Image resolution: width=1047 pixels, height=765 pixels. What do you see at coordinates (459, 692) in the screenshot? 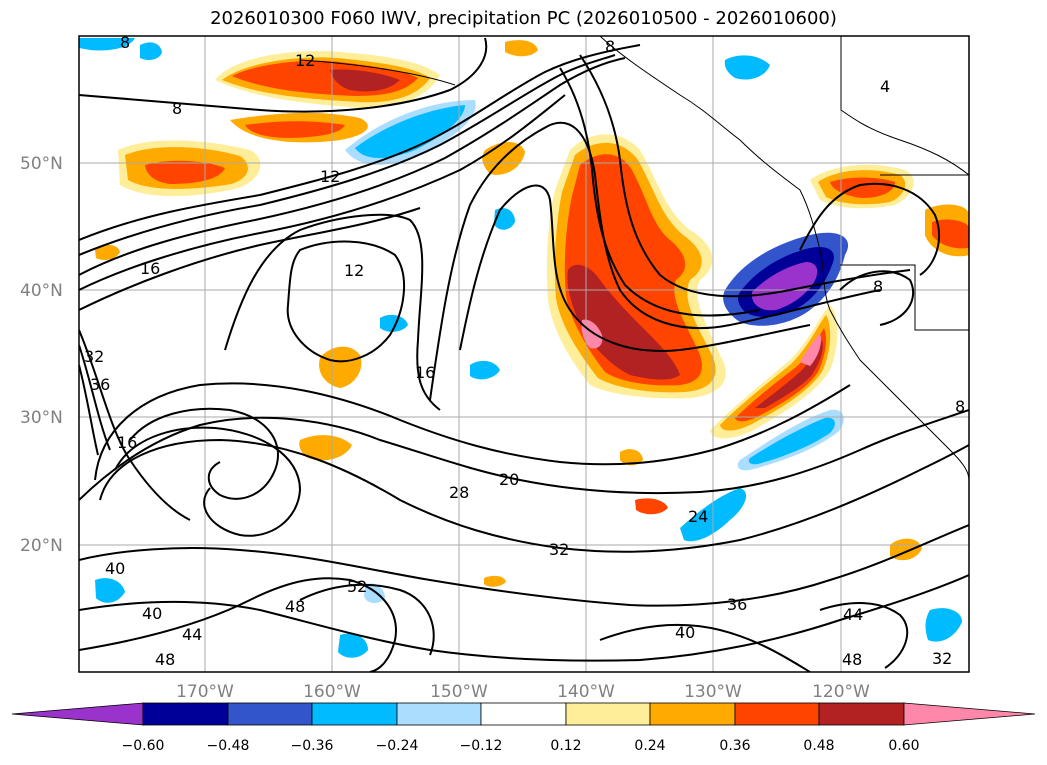
I see `lon-label-150w: 150°W` at bounding box center [459, 692].